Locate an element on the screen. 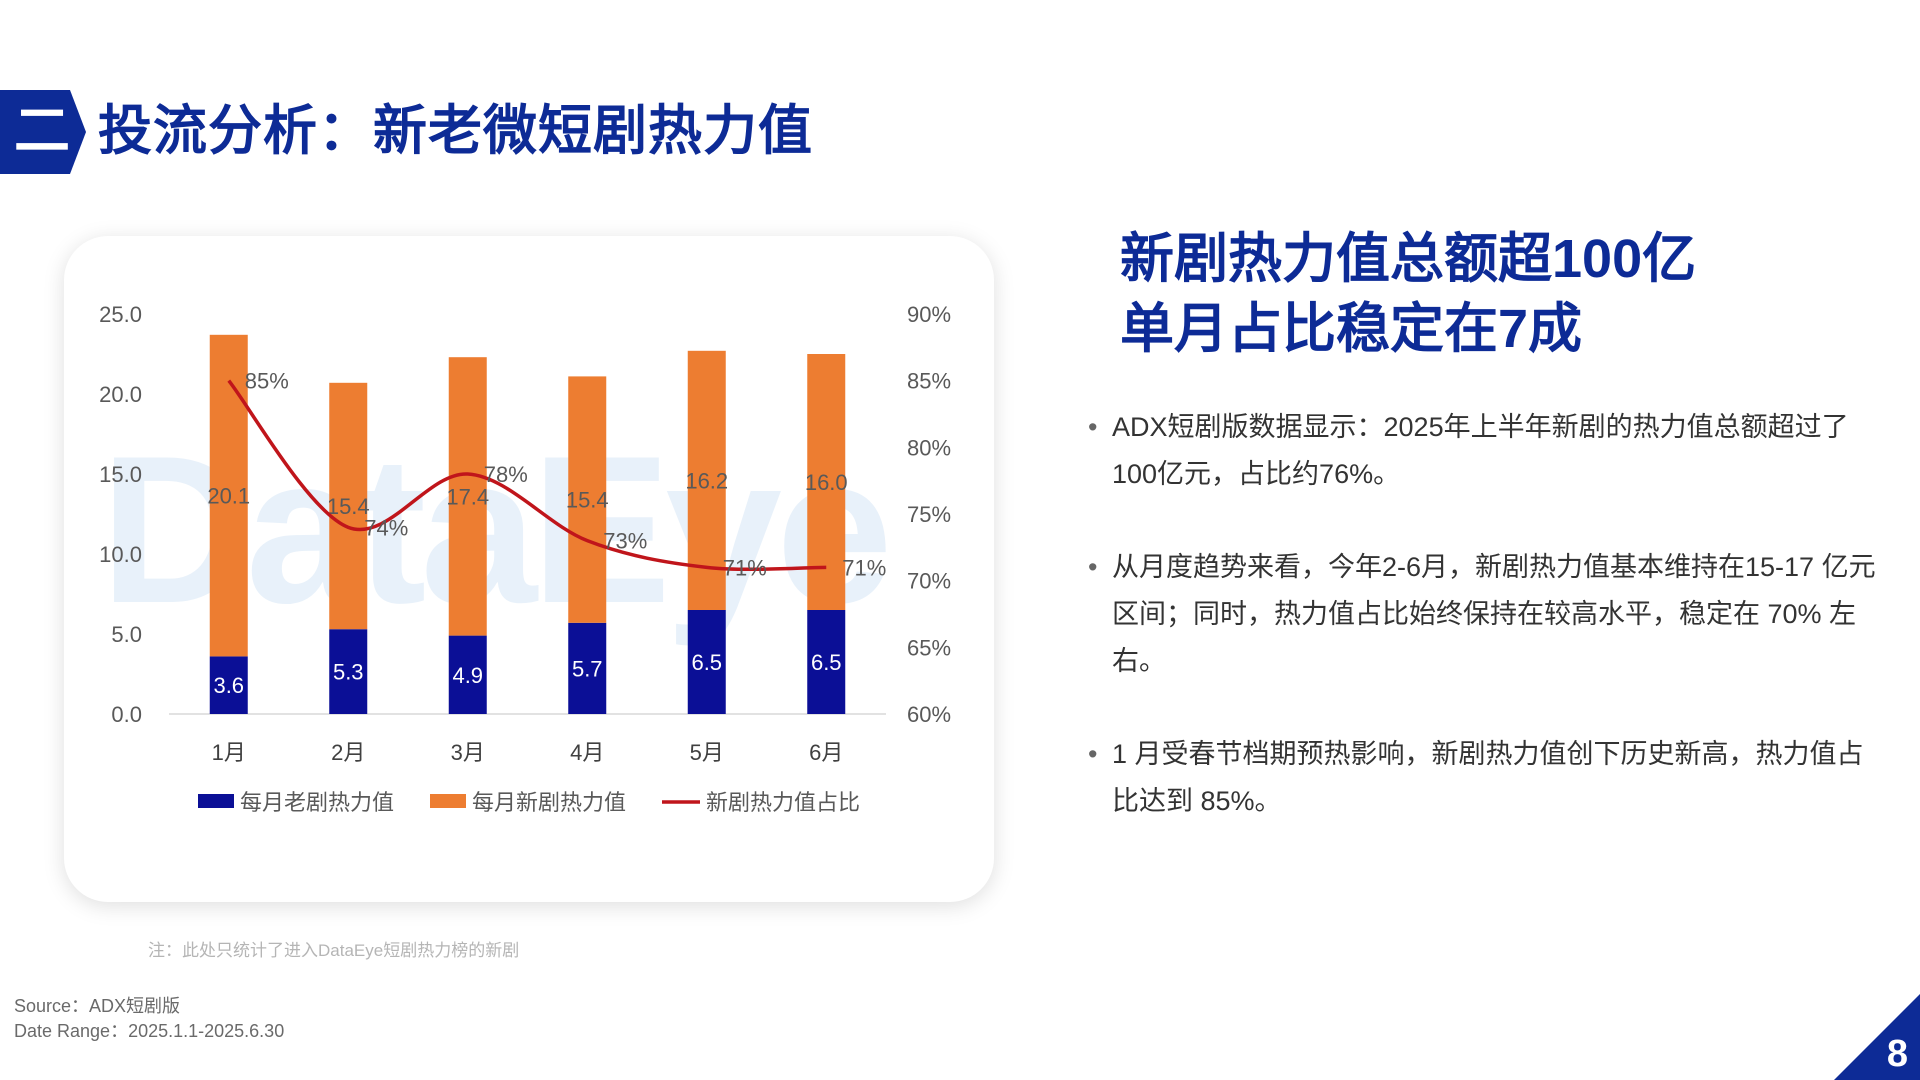  x-tick-label: 2月 is located at coordinates (348, 752).